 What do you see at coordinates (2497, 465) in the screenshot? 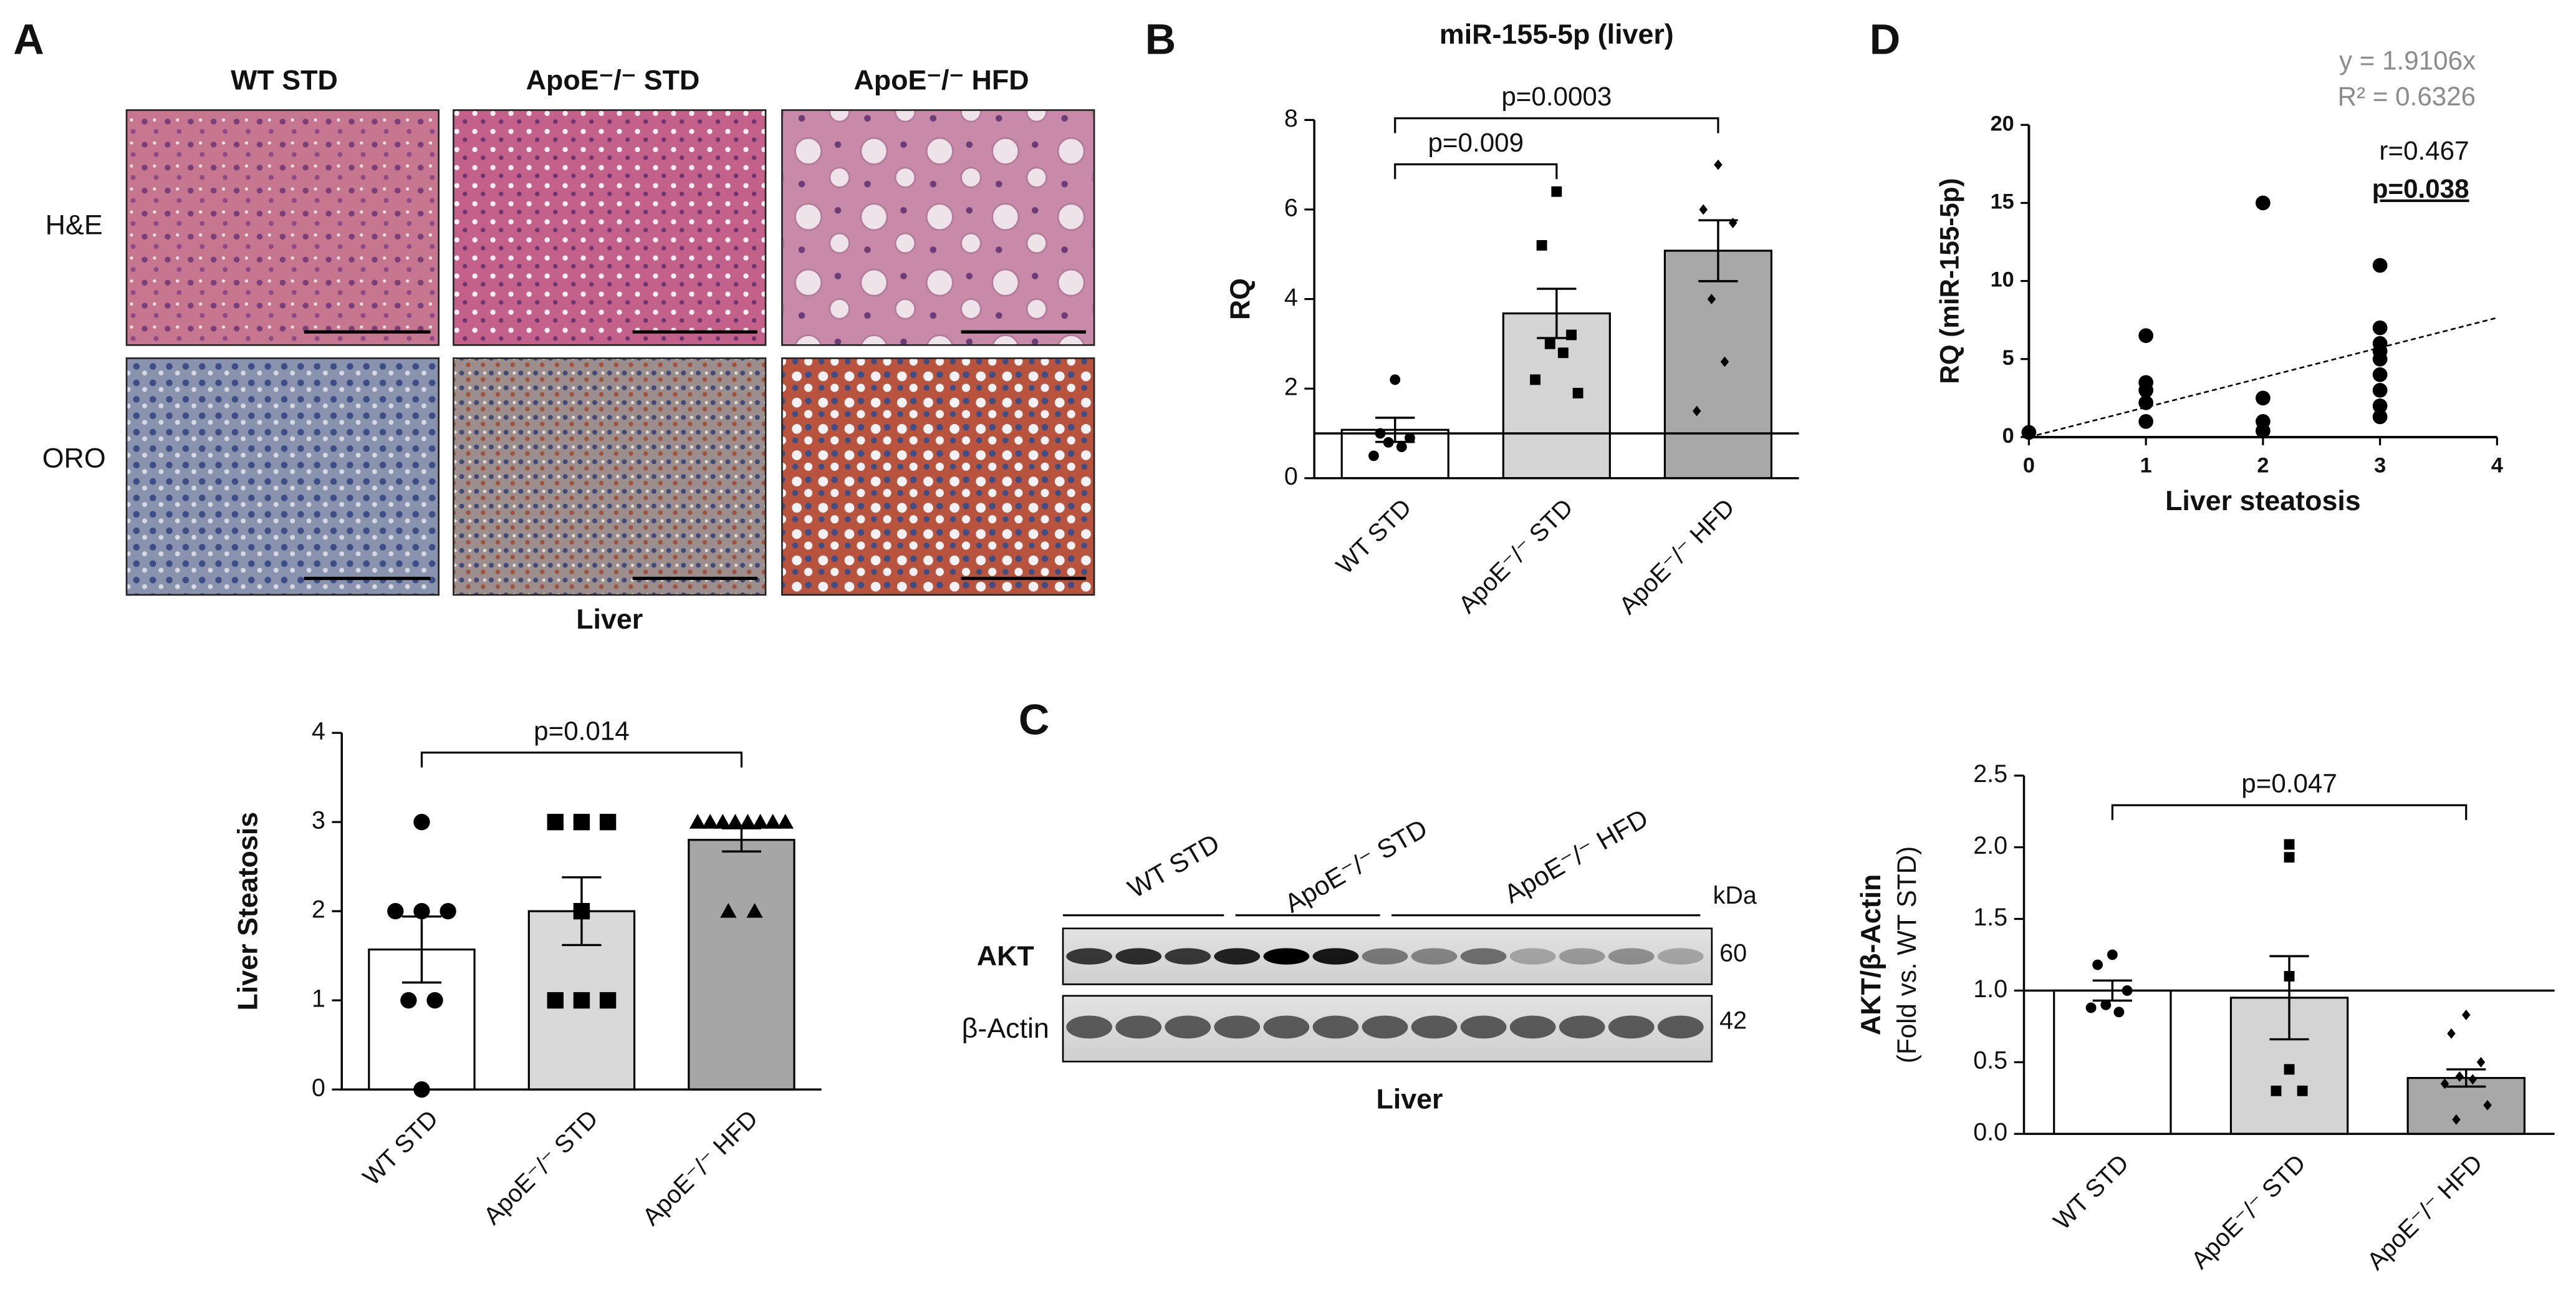
I see `x-tick-label: 4` at bounding box center [2497, 465].